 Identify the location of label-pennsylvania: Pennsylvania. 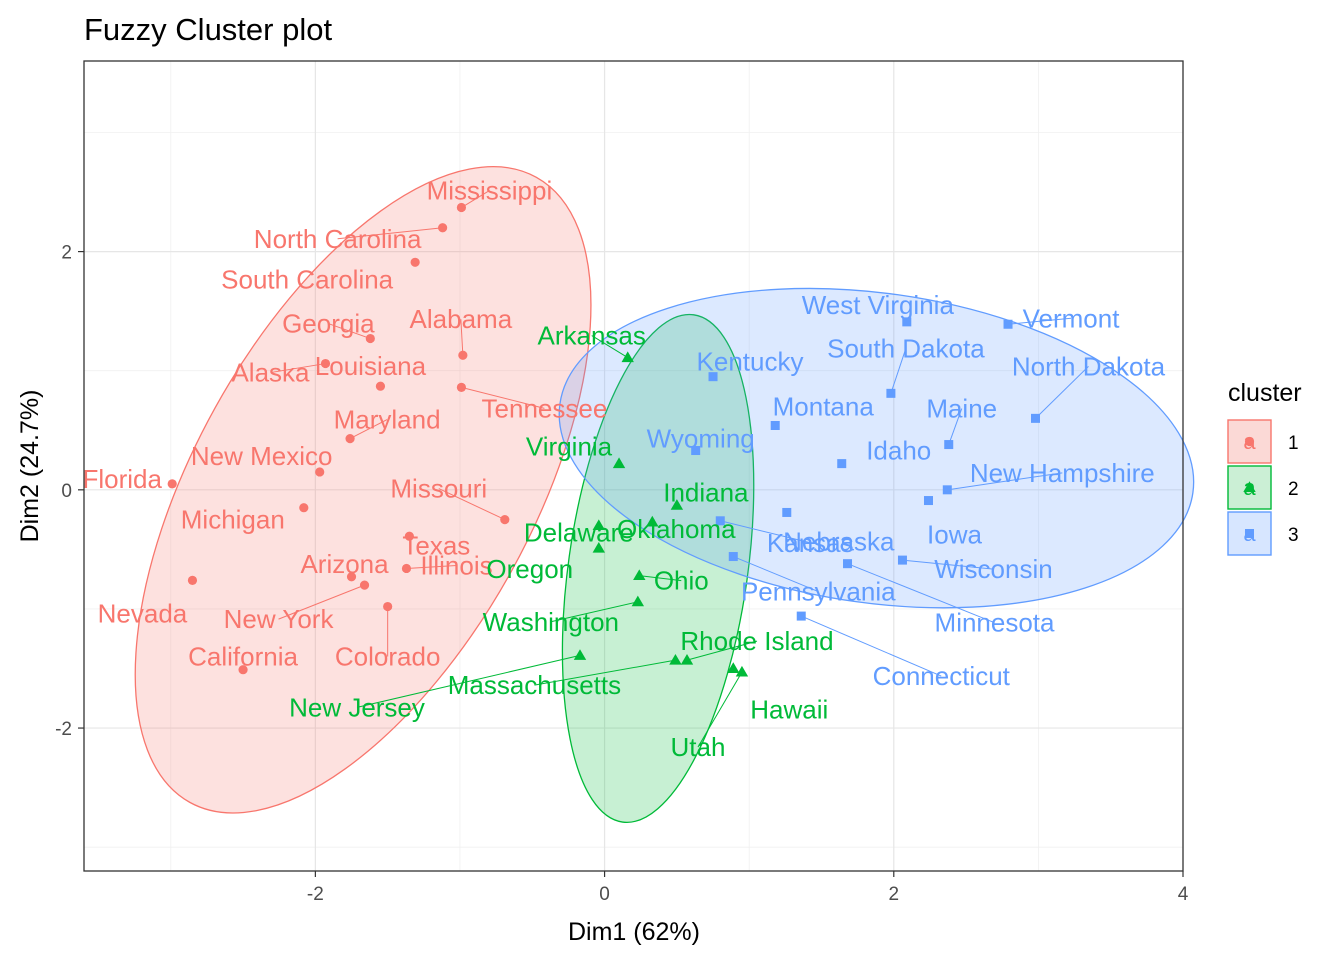
(818, 592).